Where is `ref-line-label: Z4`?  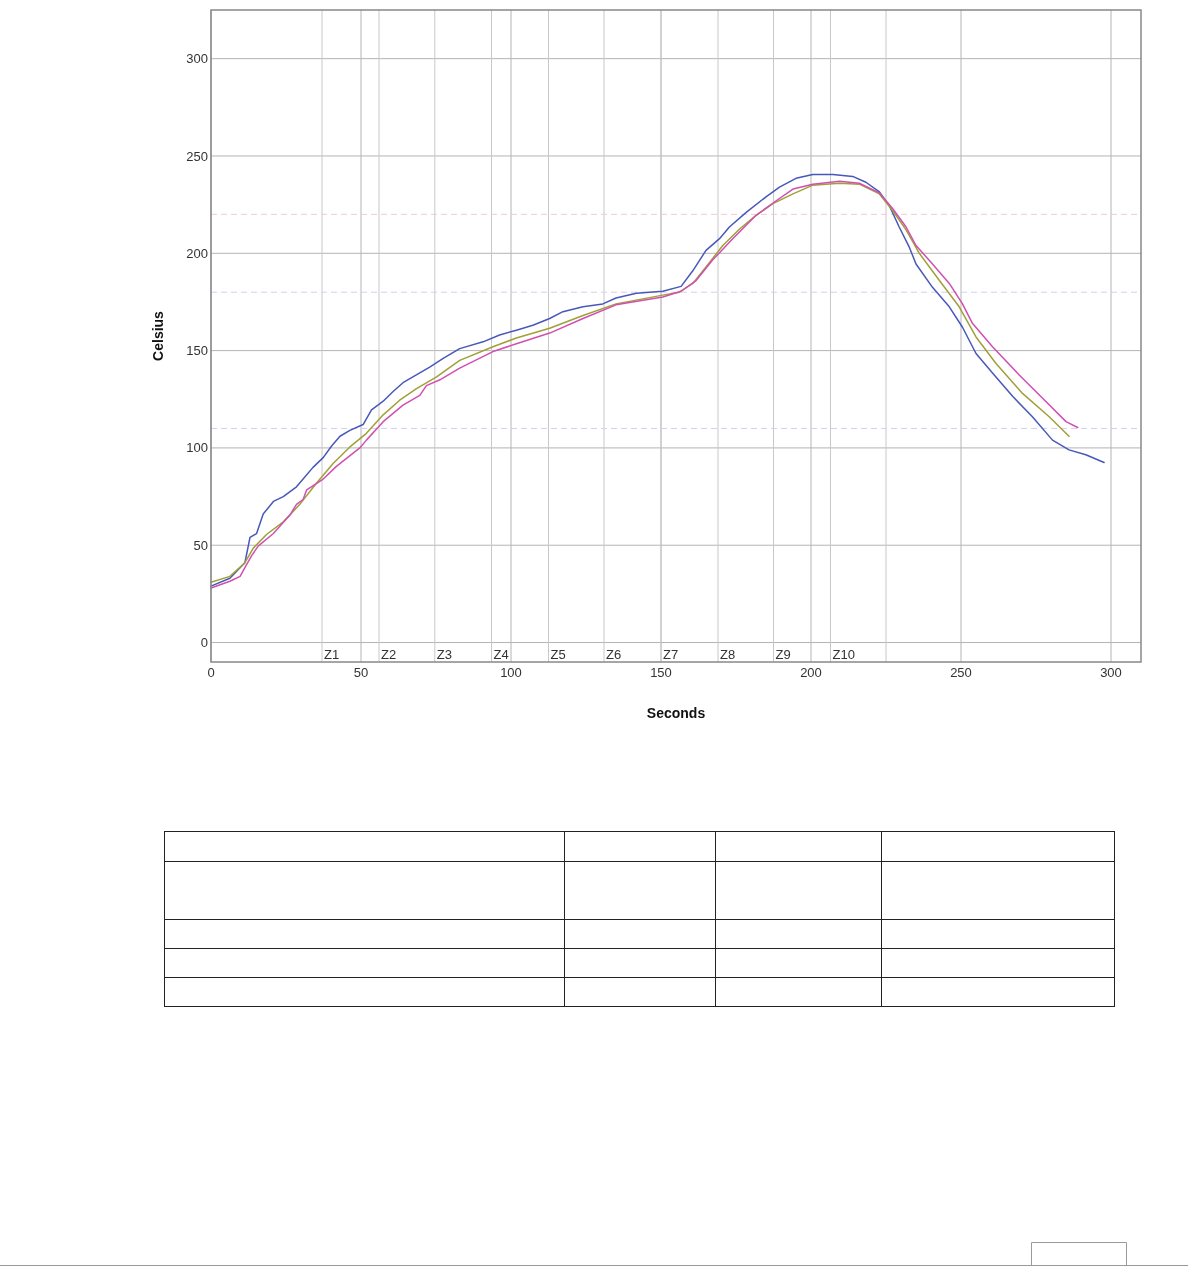
ref-line-label: Z4 is located at coordinates (501, 654).